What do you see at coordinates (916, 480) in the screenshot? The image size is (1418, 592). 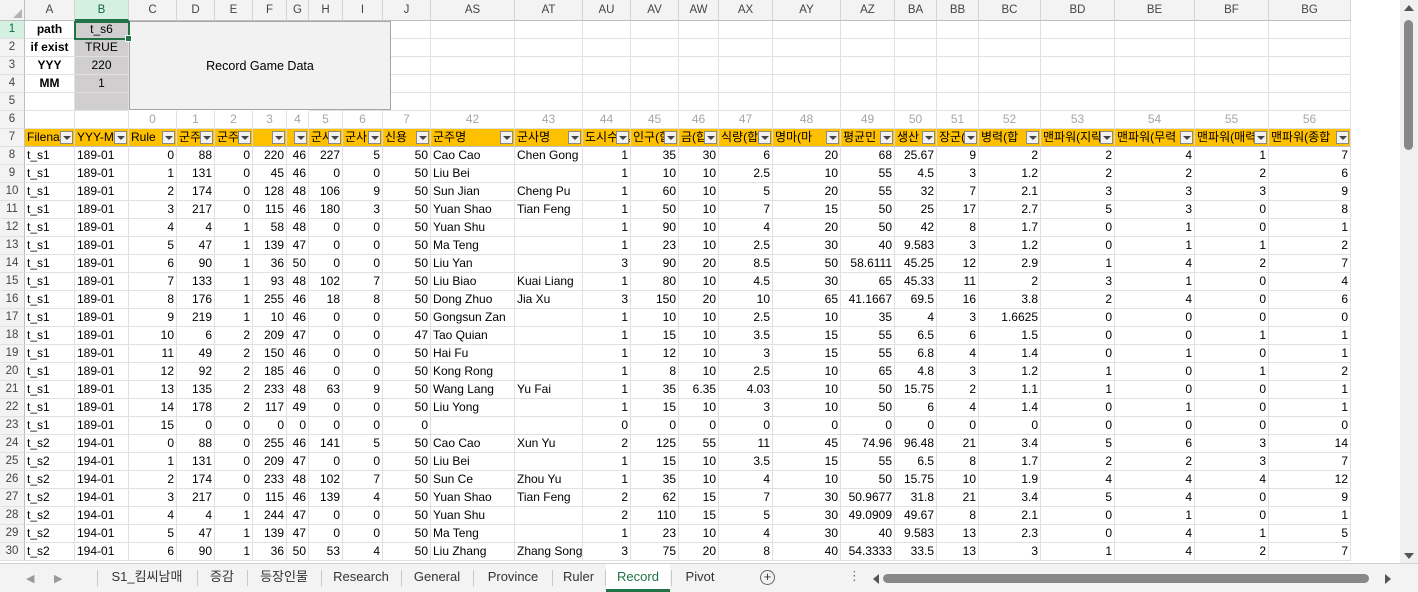 I see `table-cell: 15.75` at bounding box center [916, 480].